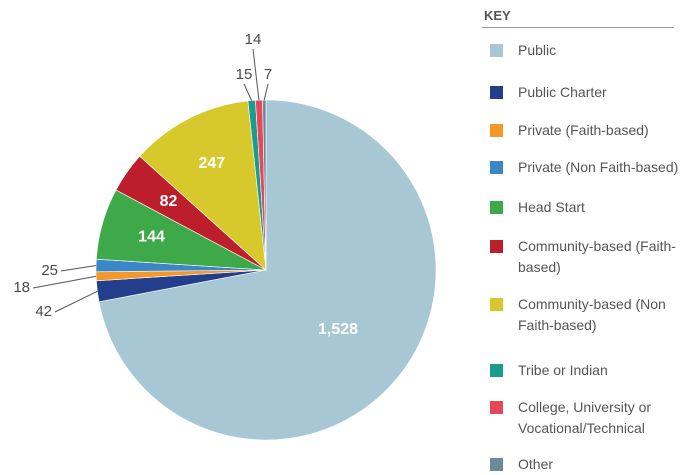 The height and width of the screenshot is (475, 691). Describe the element at coordinates (212, 163) in the screenshot. I see `data-label: 247` at that location.